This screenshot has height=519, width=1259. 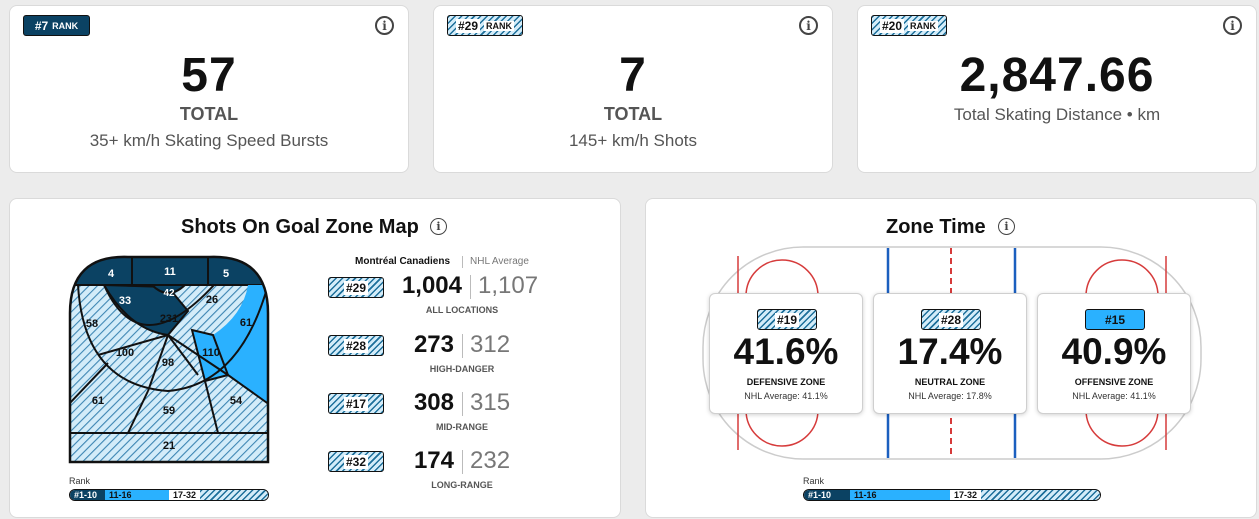 I want to click on zone-label: 98, so click(x=168, y=363).